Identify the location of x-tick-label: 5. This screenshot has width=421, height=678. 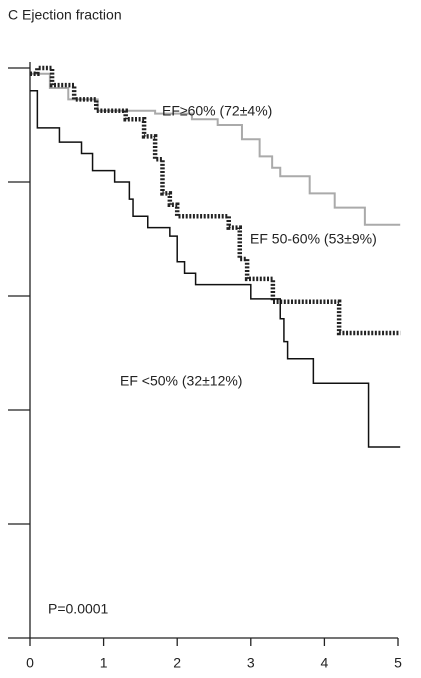
(398, 663).